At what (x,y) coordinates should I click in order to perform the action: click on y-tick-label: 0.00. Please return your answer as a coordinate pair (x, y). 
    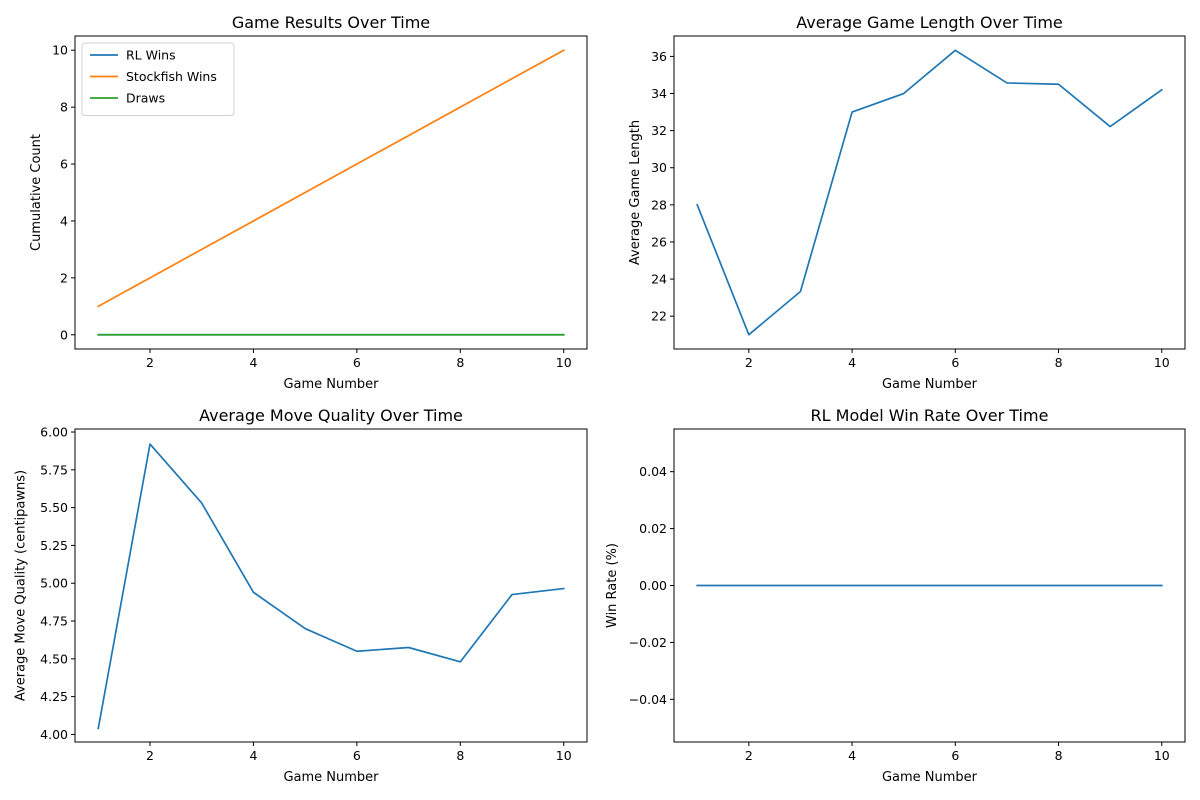
    Looking at the image, I should click on (653, 585).